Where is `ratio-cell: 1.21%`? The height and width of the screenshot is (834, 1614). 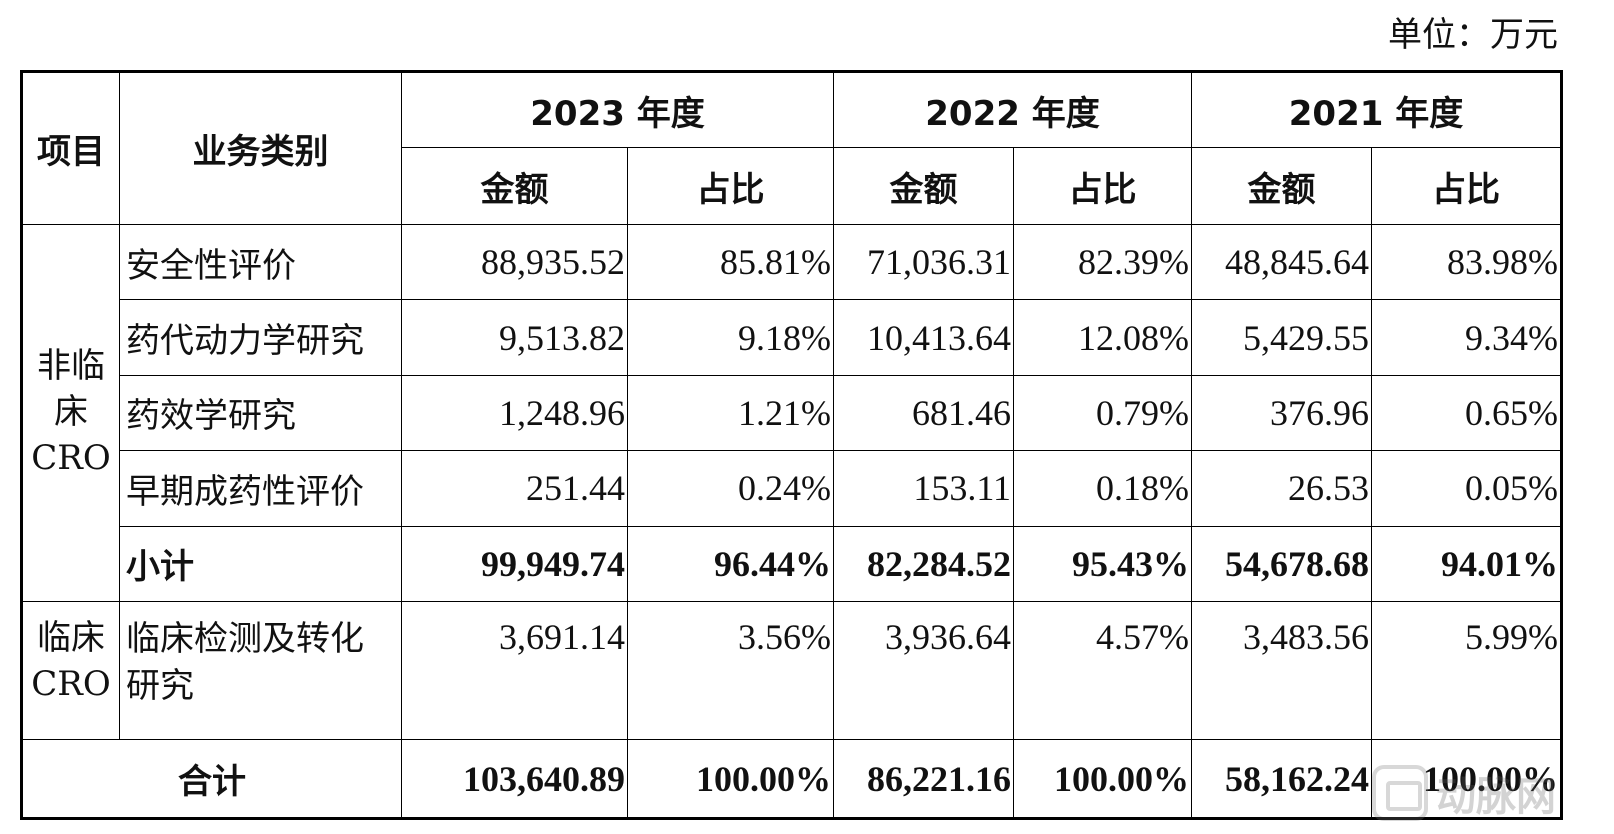
ratio-cell: 1.21% is located at coordinates (730, 413).